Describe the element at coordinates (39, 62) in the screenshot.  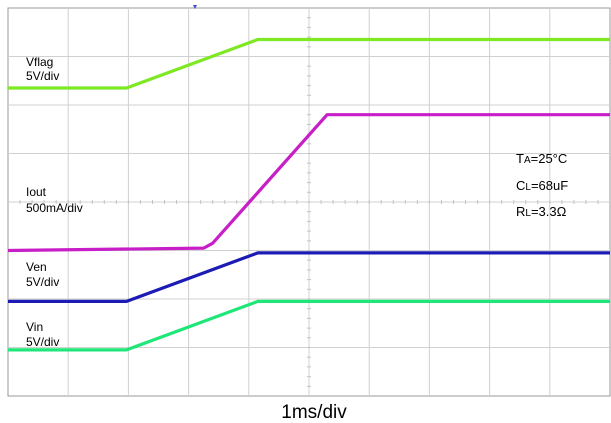
I see `vflag-name: Vflag` at that location.